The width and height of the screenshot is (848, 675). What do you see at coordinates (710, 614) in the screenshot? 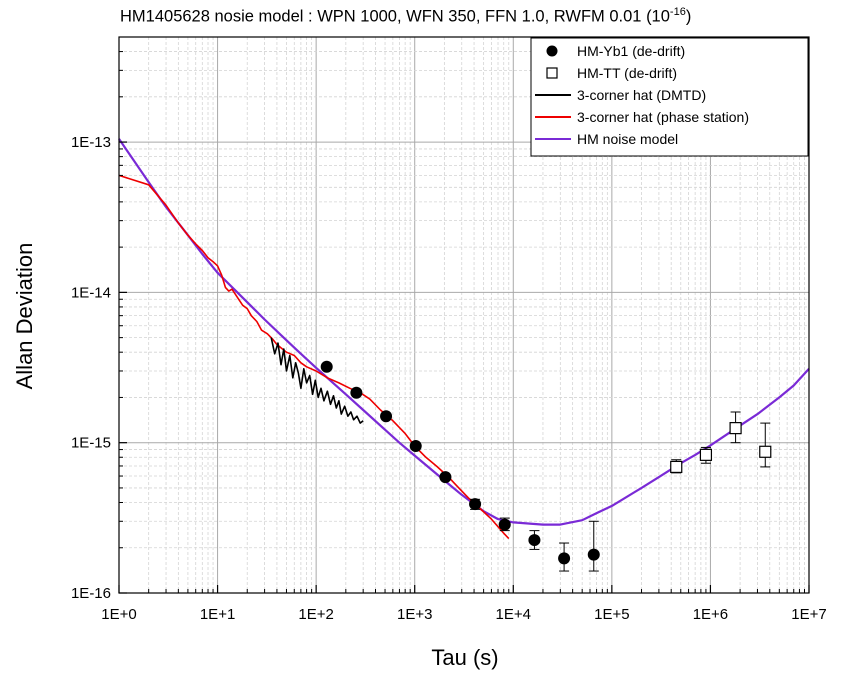
I see `x-tick-label: 1E+6` at bounding box center [710, 614].